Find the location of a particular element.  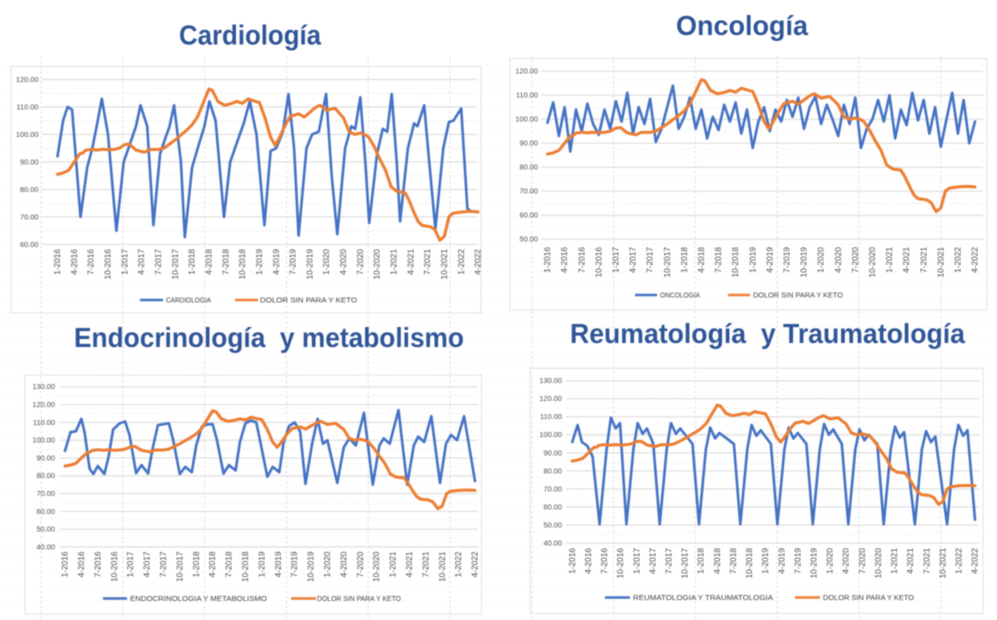

svg-text: 130.00 is located at coordinates (43, 386).